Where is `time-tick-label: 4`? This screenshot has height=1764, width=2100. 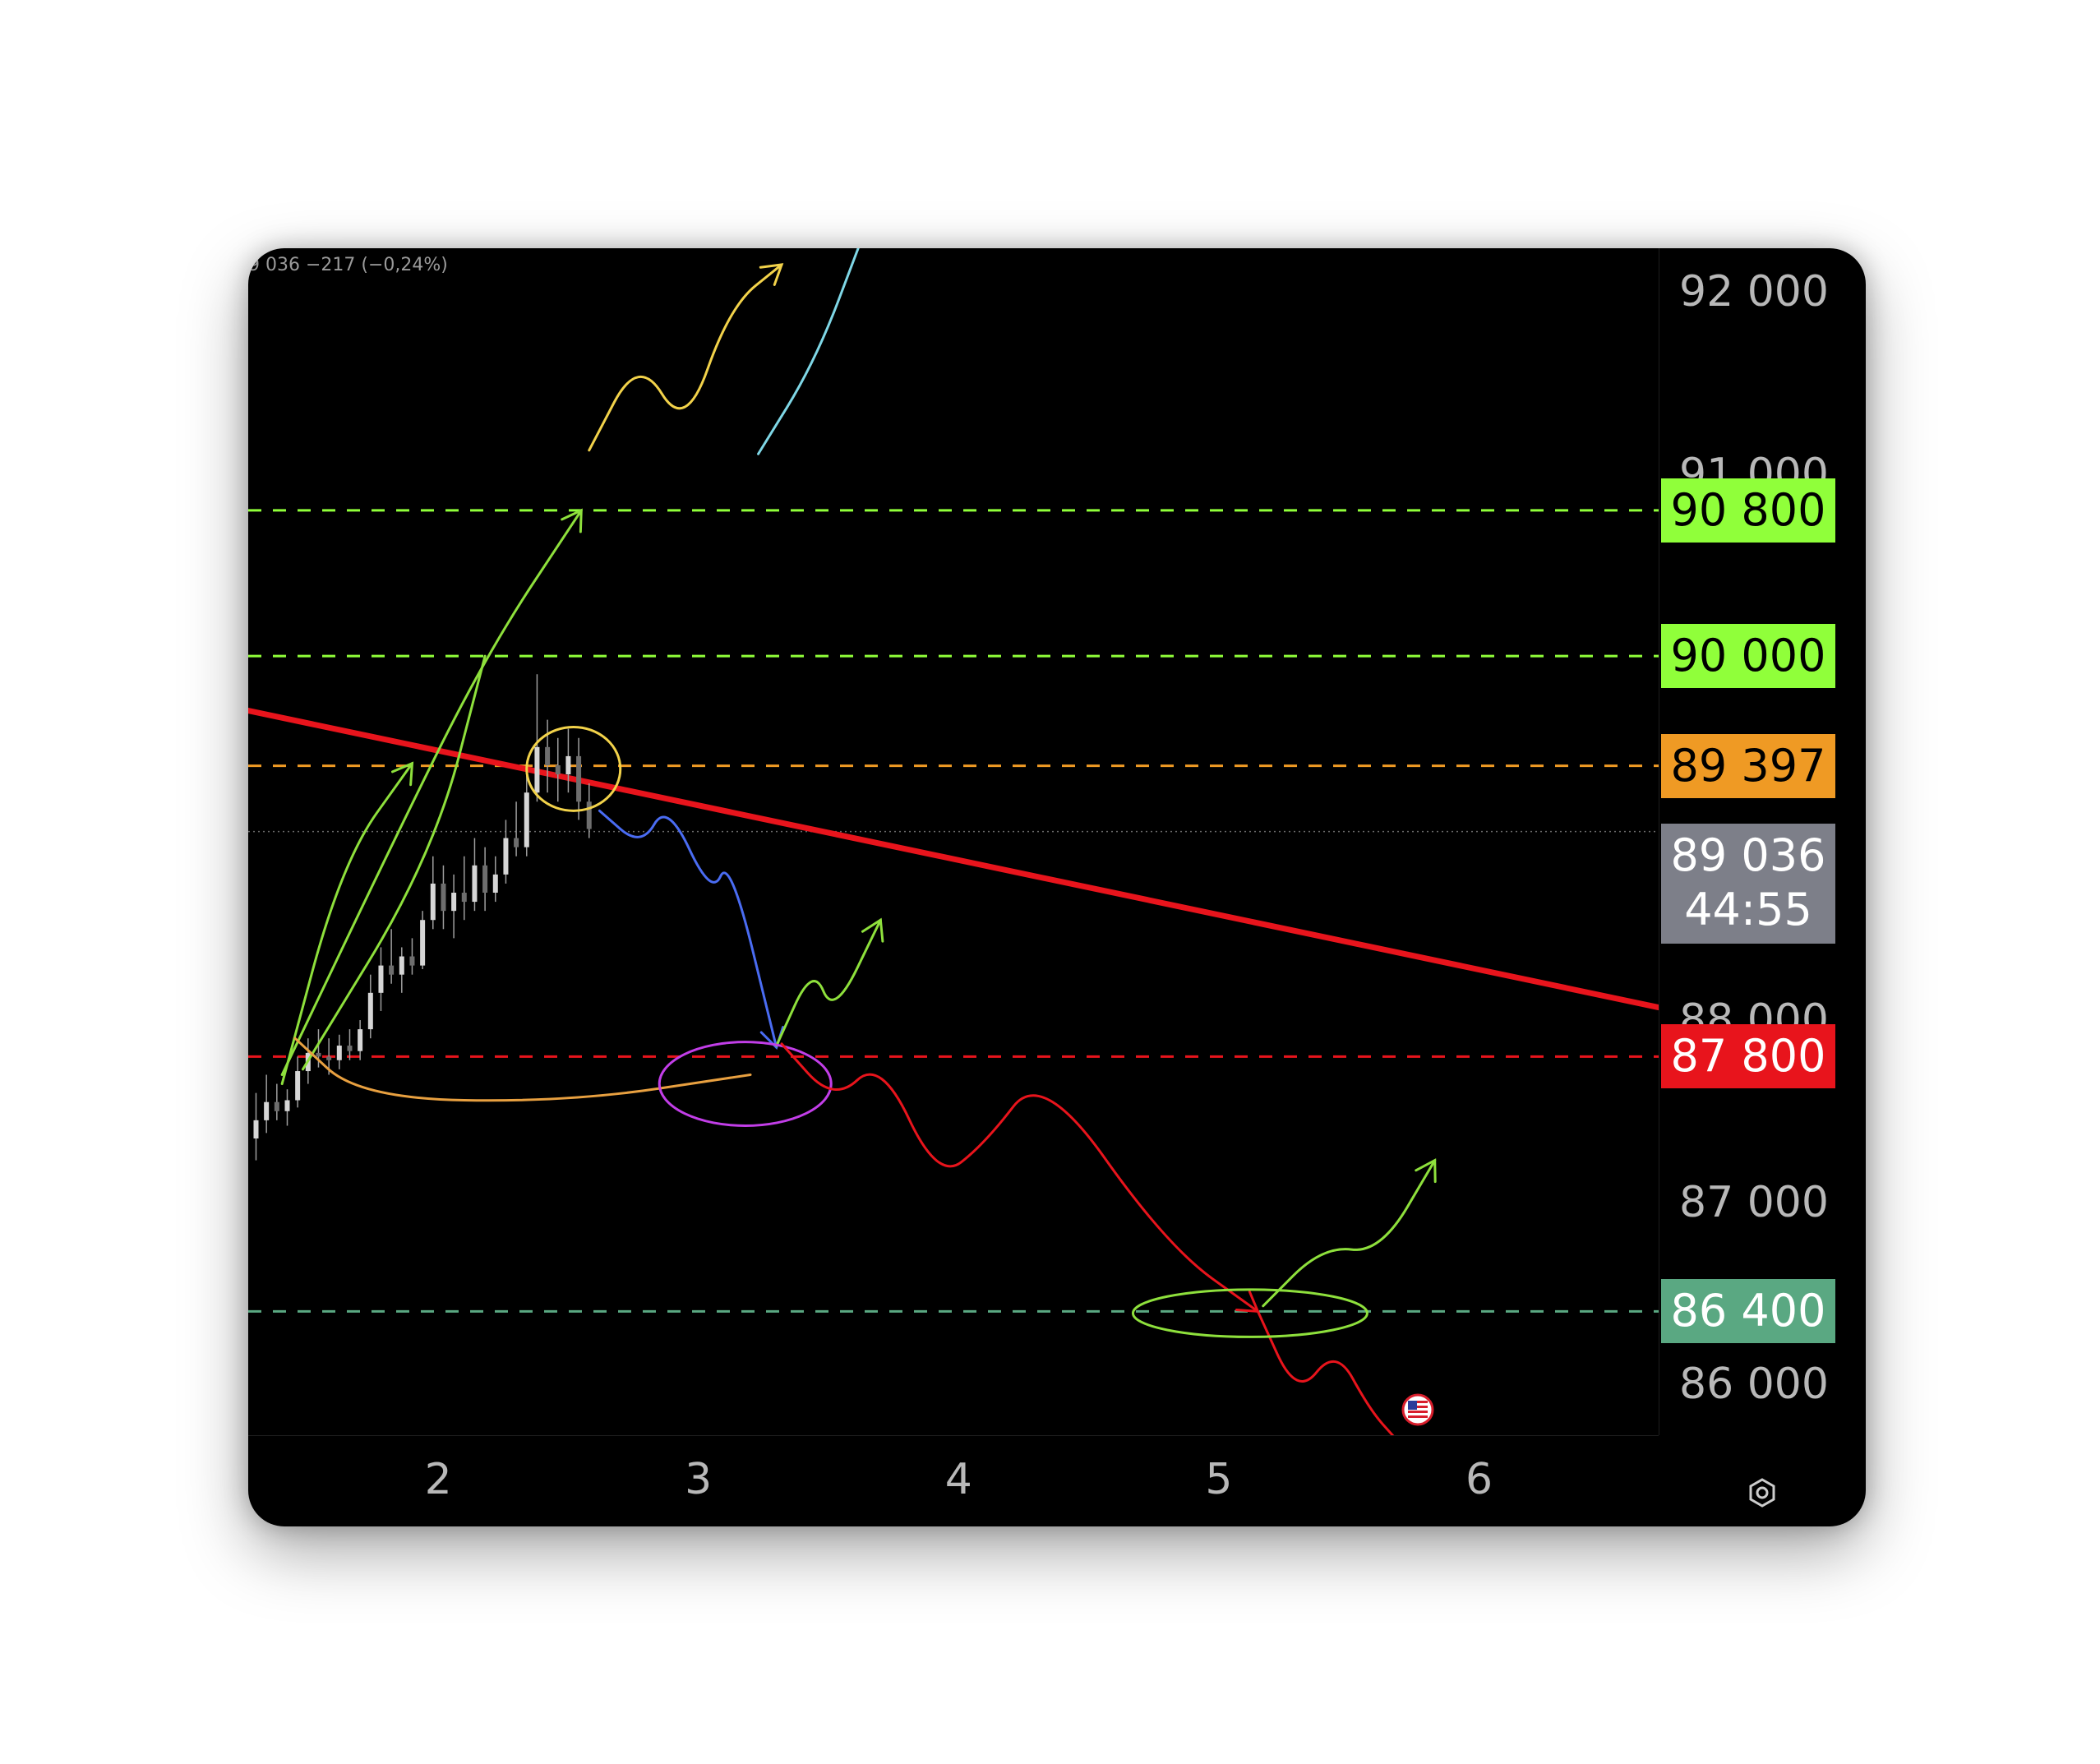
time-tick-label: 4 is located at coordinates (958, 1480).